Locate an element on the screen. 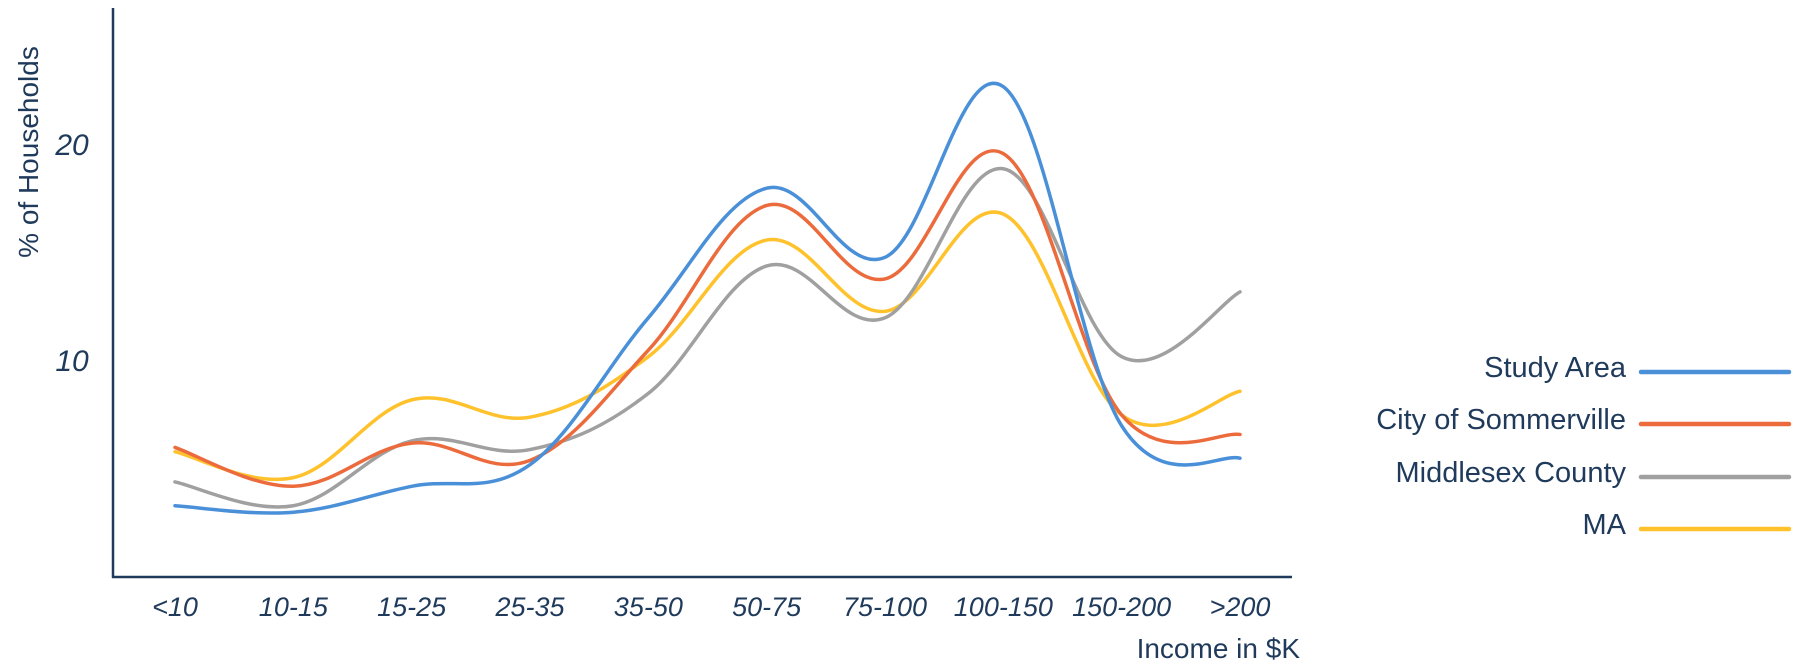  y-tick-label: 10 is located at coordinates (72, 361).